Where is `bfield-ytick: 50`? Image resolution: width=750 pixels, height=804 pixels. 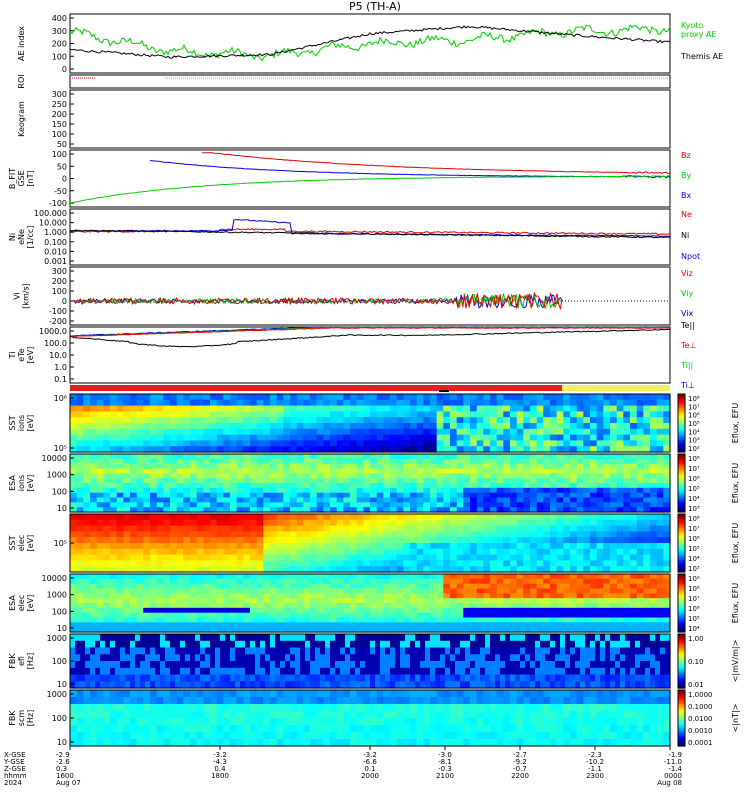 bfield-ytick: 50 is located at coordinates (62, 166).